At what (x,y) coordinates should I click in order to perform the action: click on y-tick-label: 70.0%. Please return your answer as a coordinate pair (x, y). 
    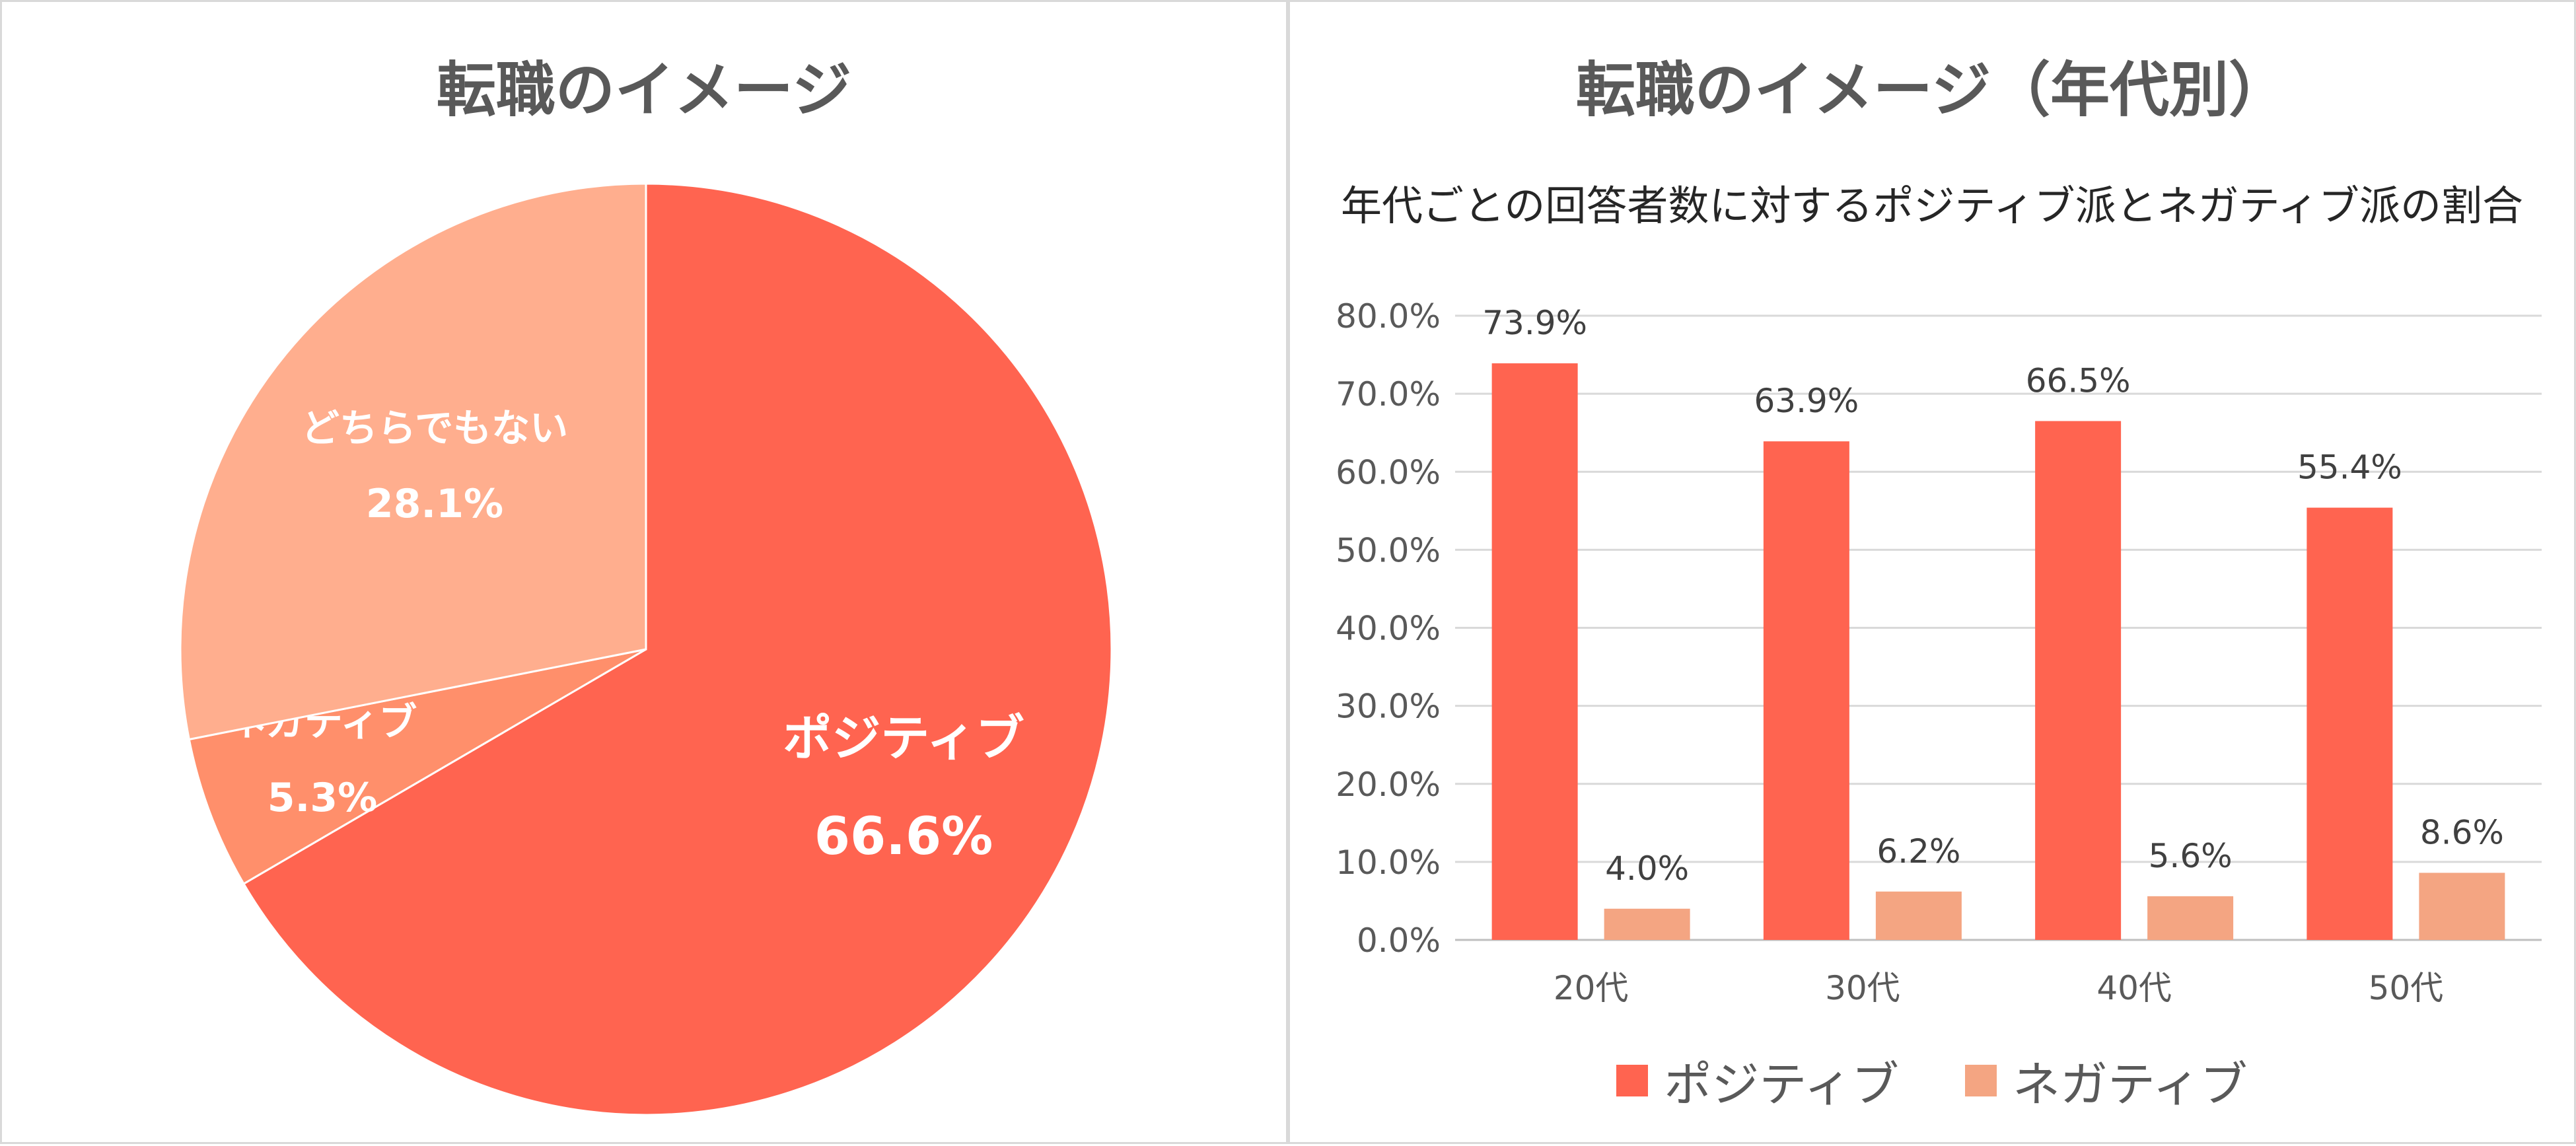
    Looking at the image, I should click on (1389, 394).